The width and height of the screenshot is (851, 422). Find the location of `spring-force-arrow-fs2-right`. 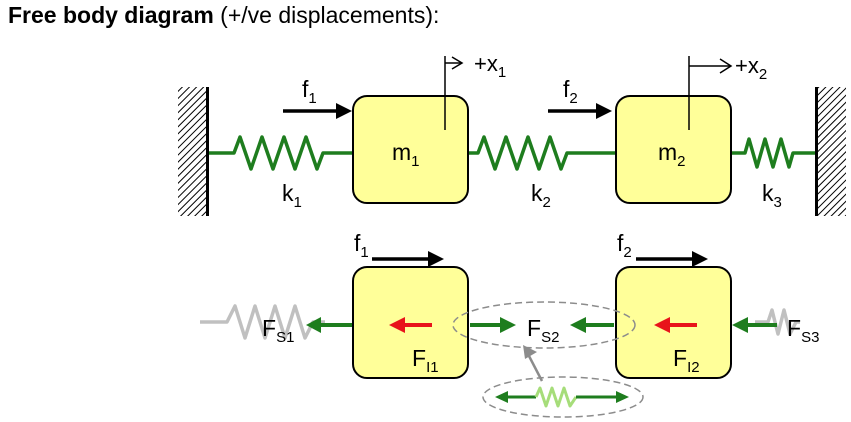

spring-force-arrow-fs2-right is located at coordinates (592, 325).